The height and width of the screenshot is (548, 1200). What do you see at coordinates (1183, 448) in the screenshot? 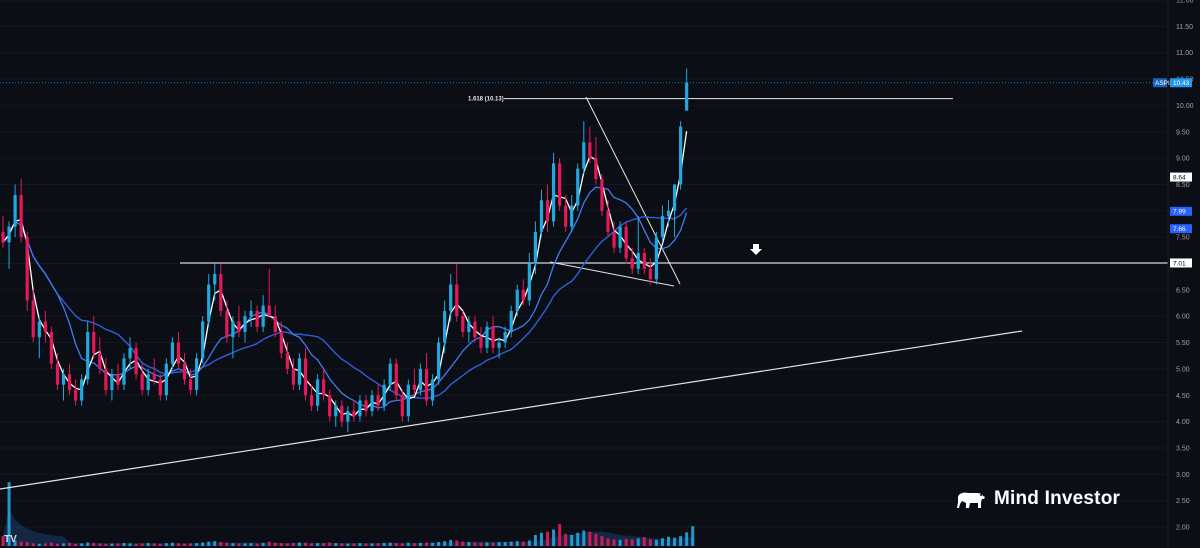
I see `y-tick-label: 3.50` at bounding box center [1183, 448].